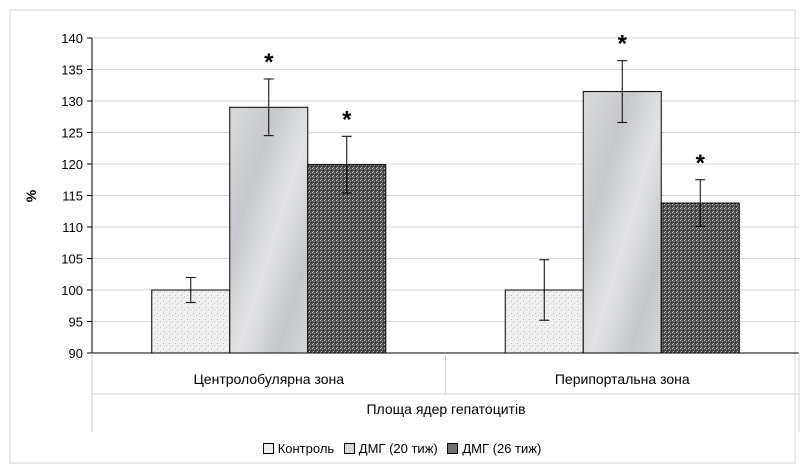  I want to click on y-tick-label: 135, so click(72, 70).